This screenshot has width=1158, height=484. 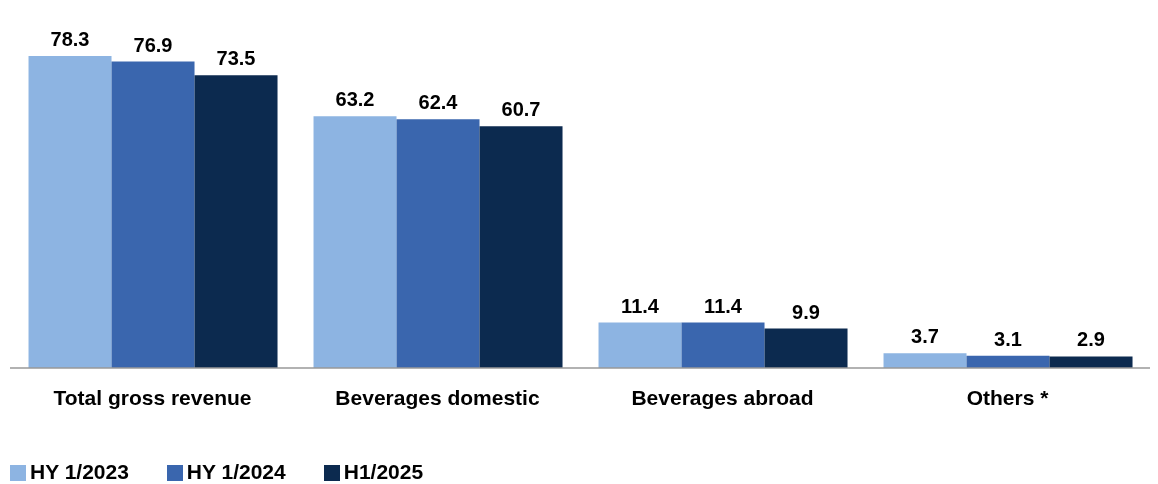 What do you see at coordinates (722, 397) in the screenshot?
I see `x-tick-label: Beverages abroad` at bounding box center [722, 397].